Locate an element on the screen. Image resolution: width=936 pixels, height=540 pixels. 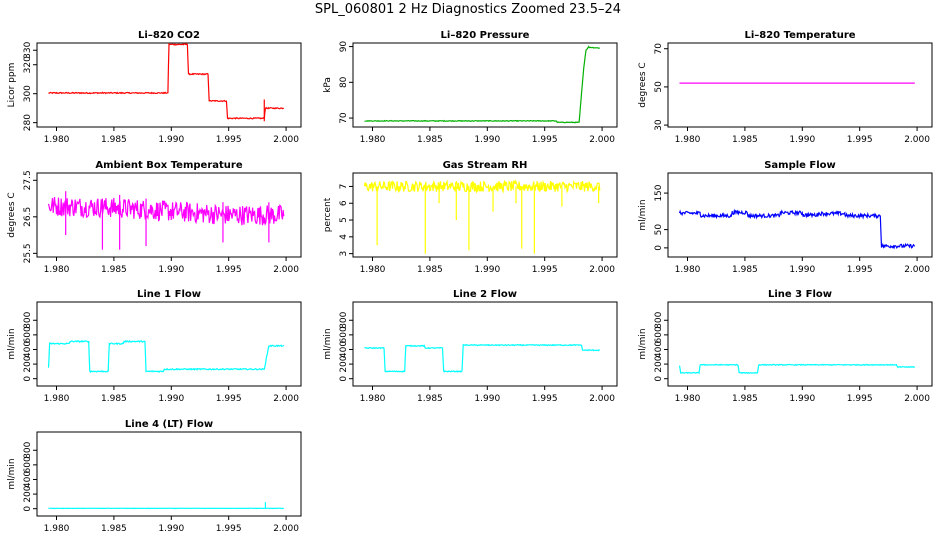
y-tick-label: 320 is located at coordinates (28, 64).